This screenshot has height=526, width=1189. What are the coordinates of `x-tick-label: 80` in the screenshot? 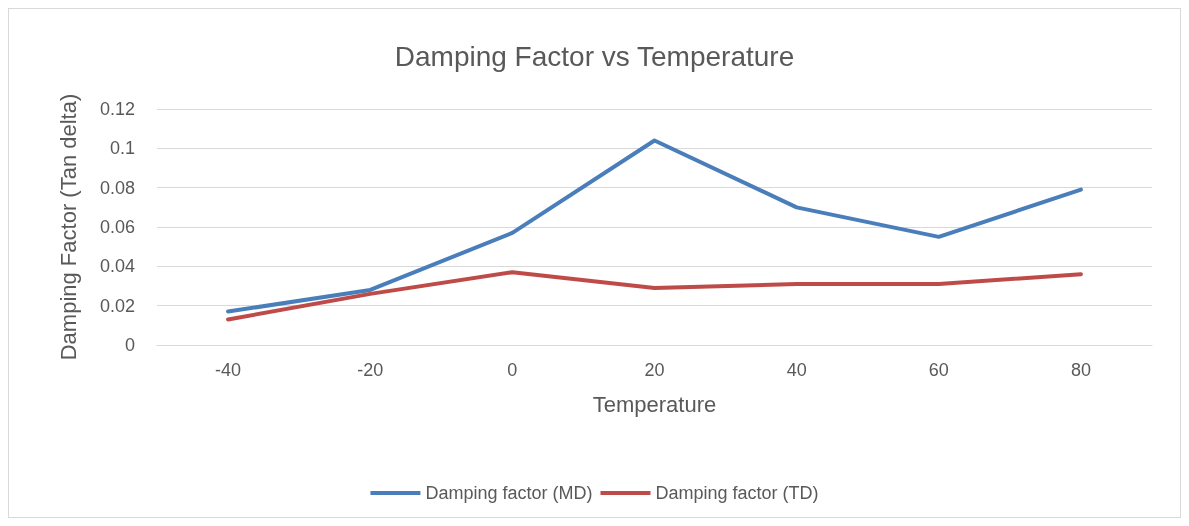 It's located at (1080, 370).